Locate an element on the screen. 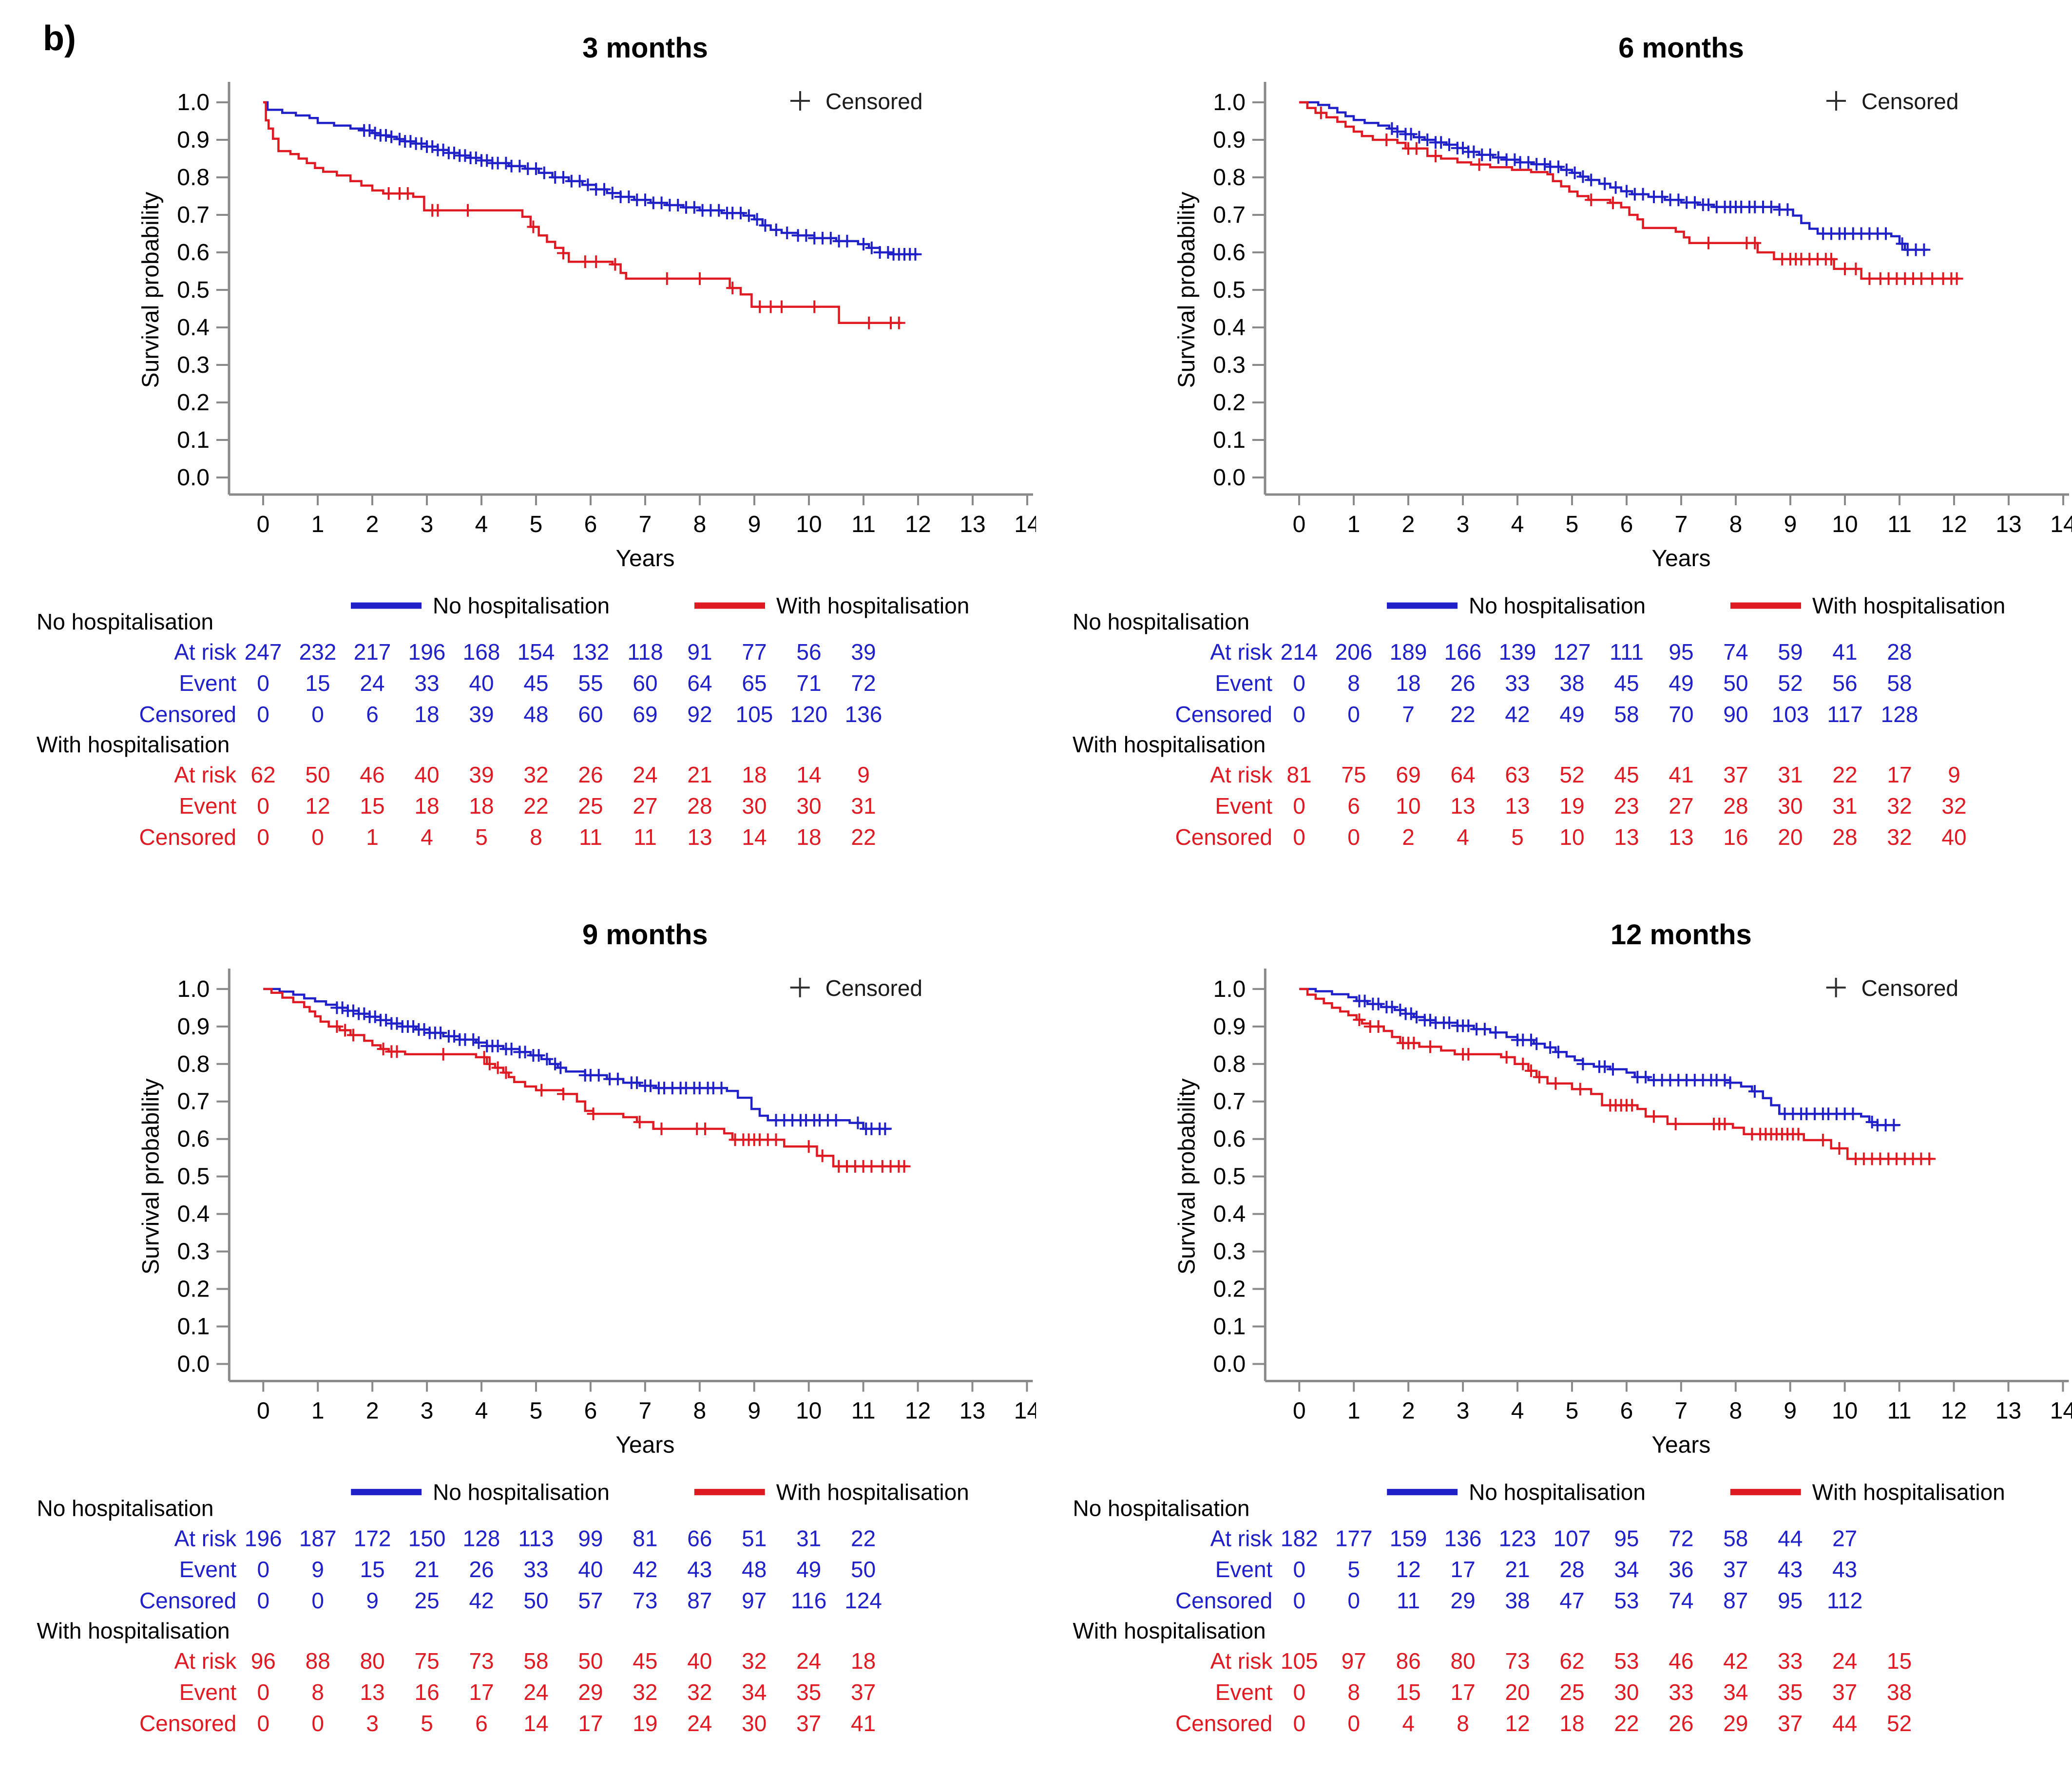  risk-value: 57 is located at coordinates (590, 1601).